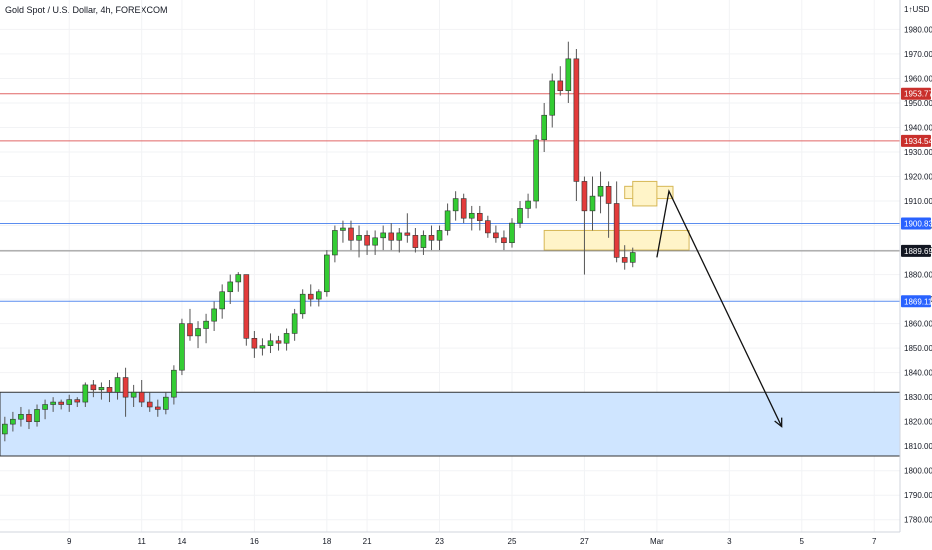 This screenshot has height=550, width=932. Describe the element at coordinates (802, 541) in the screenshot. I see `x-tick-label: 5` at that location.